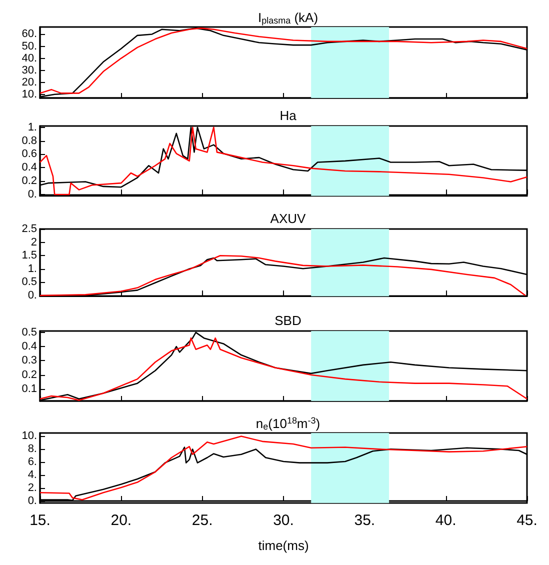  I want to click on y-tick-label: 40., so click(29, 58).